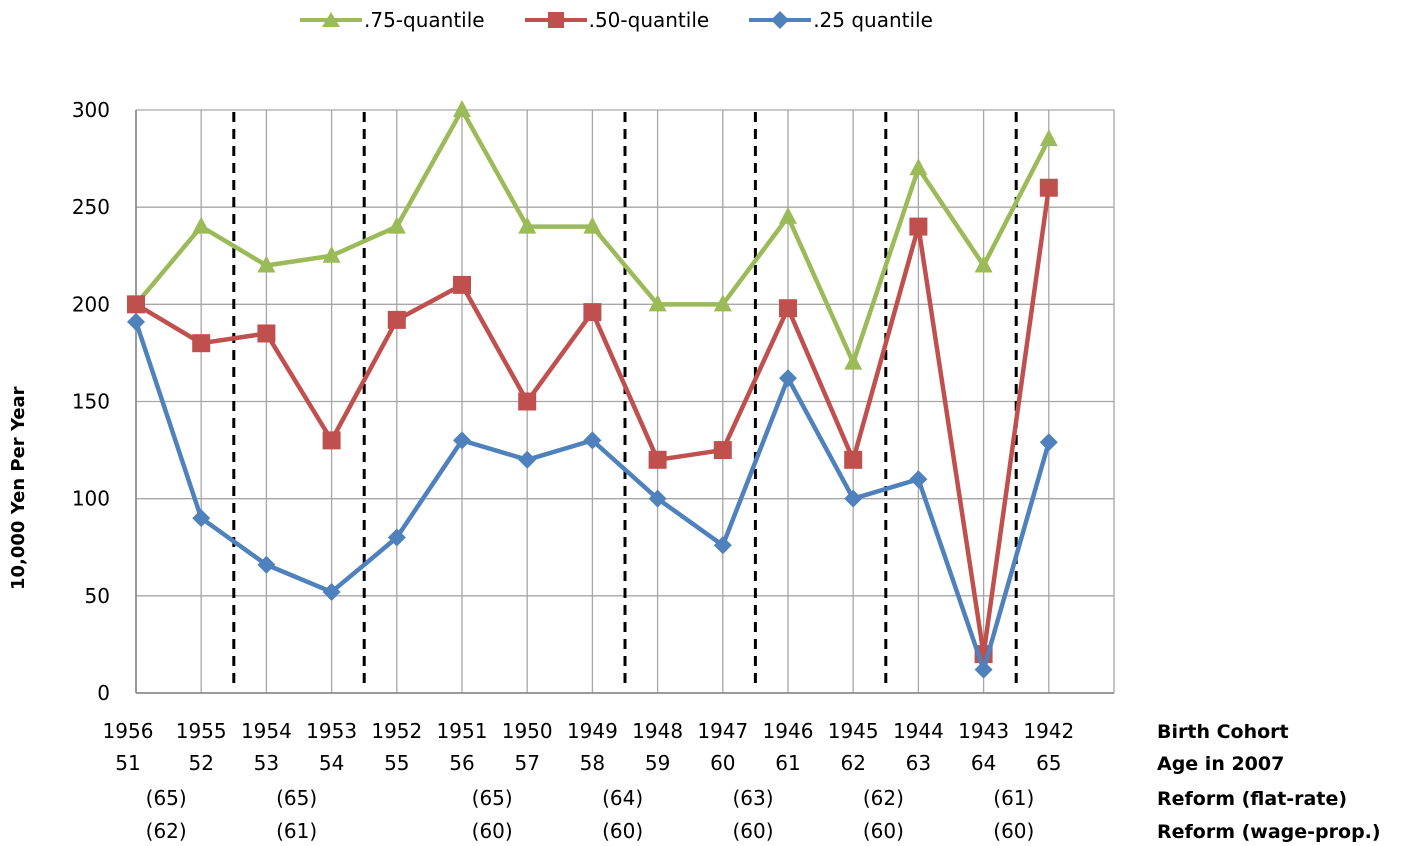 This screenshot has width=1417, height=846. I want to click on row-title: Reform (wage-prop.), so click(1269, 832).